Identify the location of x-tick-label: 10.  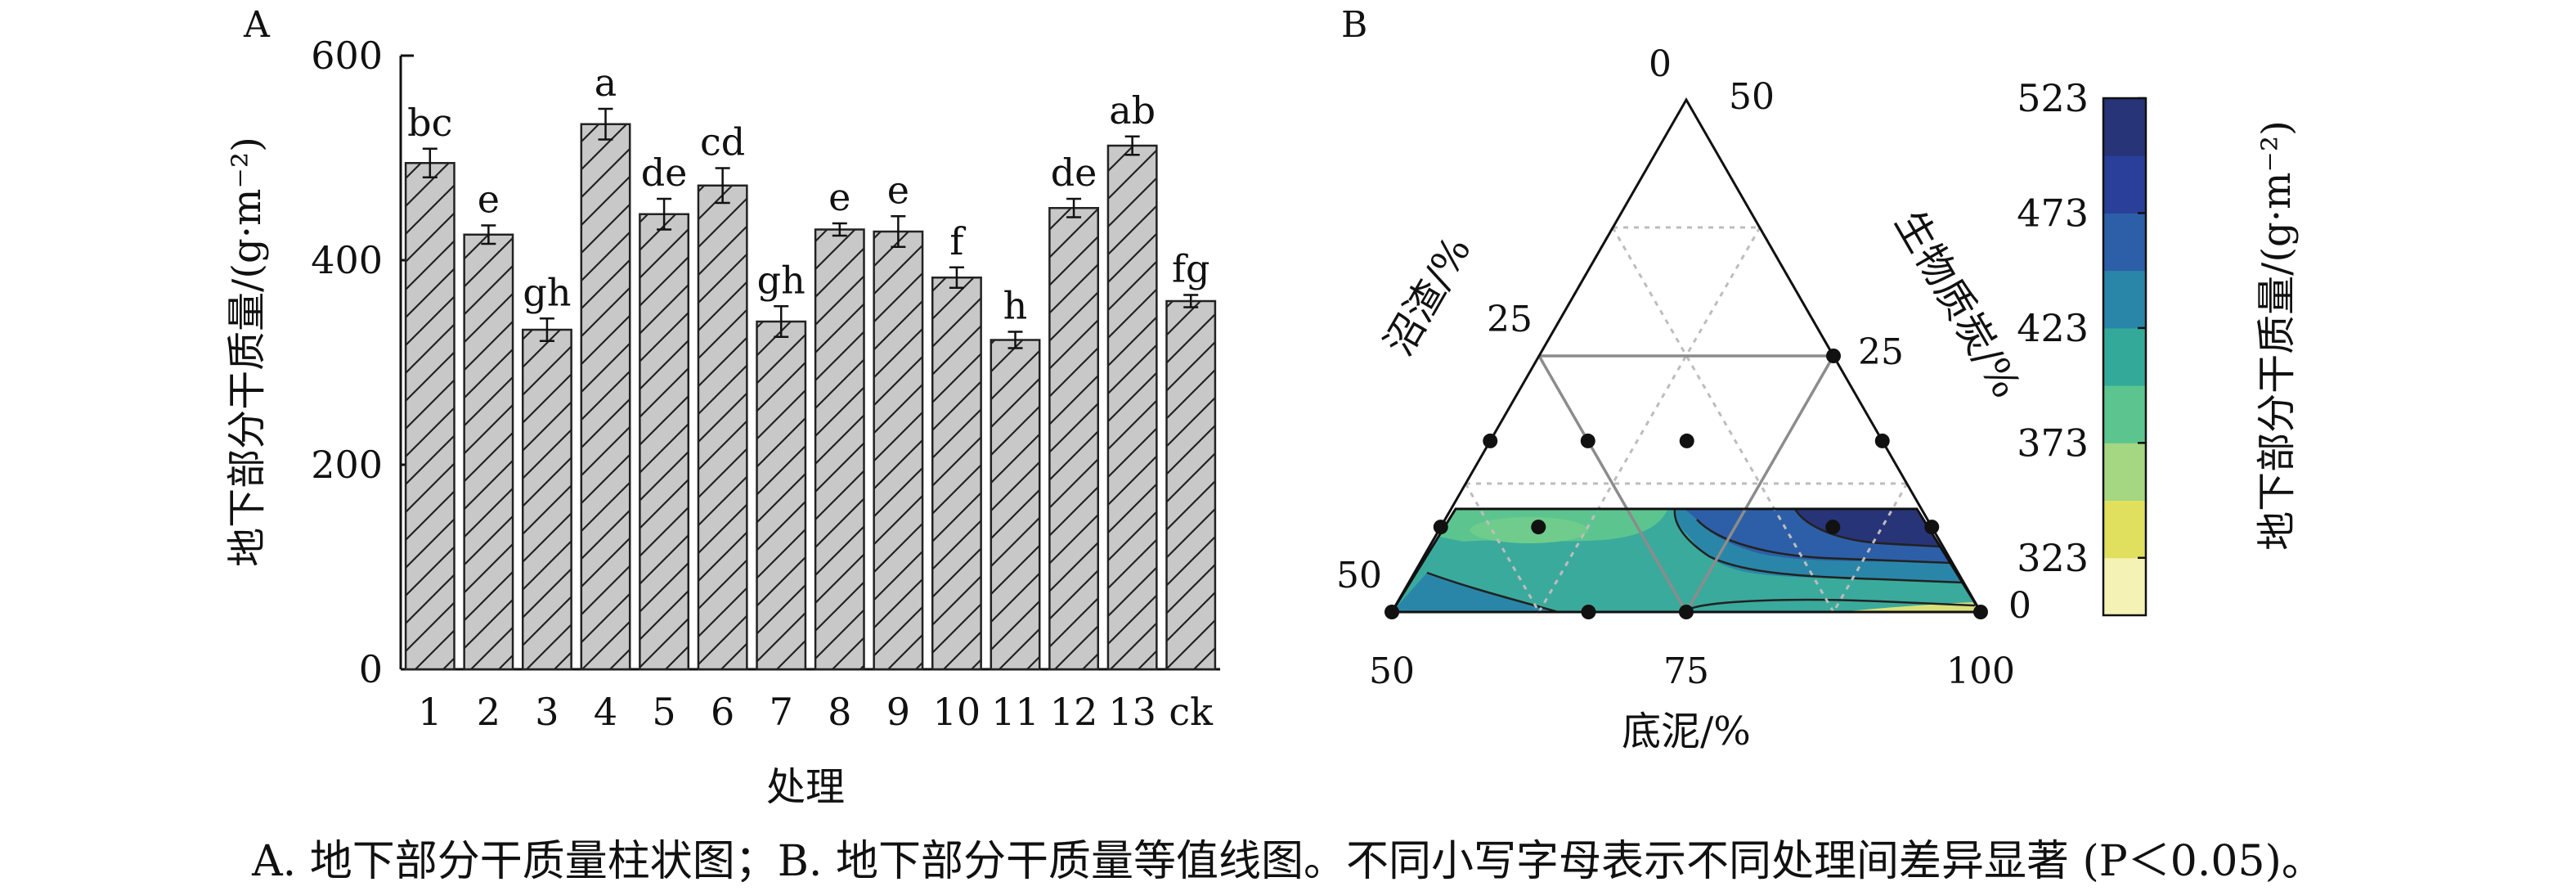
(957, 712).